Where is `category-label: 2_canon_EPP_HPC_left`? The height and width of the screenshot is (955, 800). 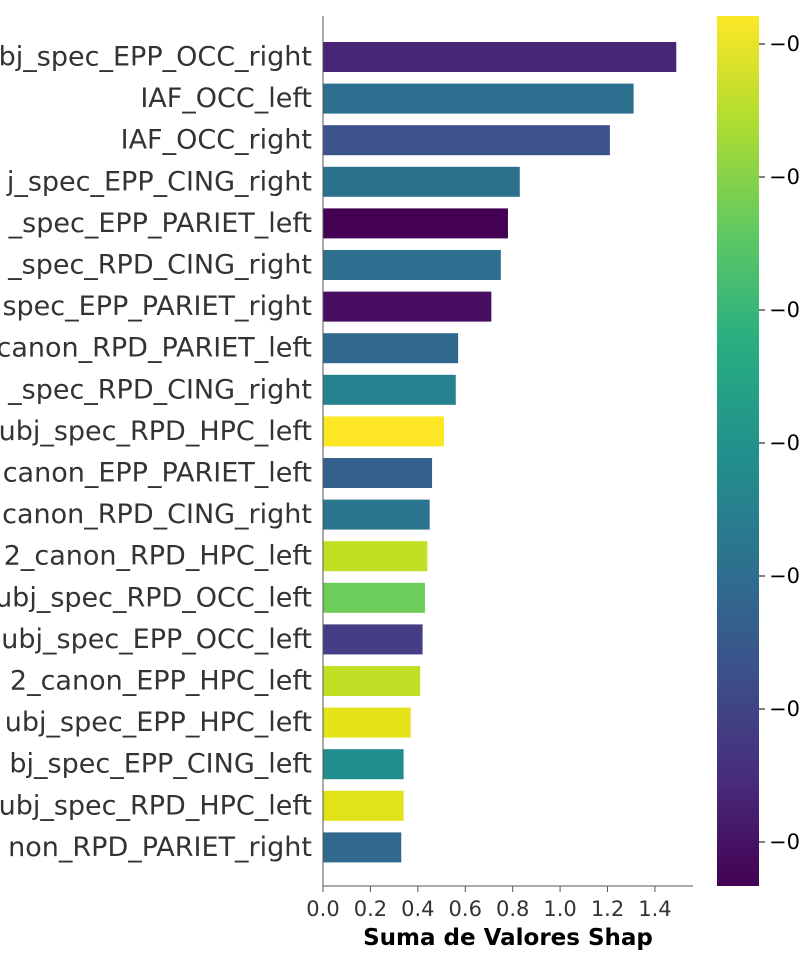
category-label: 2_canon_EPP_HPC_left is located at coordinates (161, 681).